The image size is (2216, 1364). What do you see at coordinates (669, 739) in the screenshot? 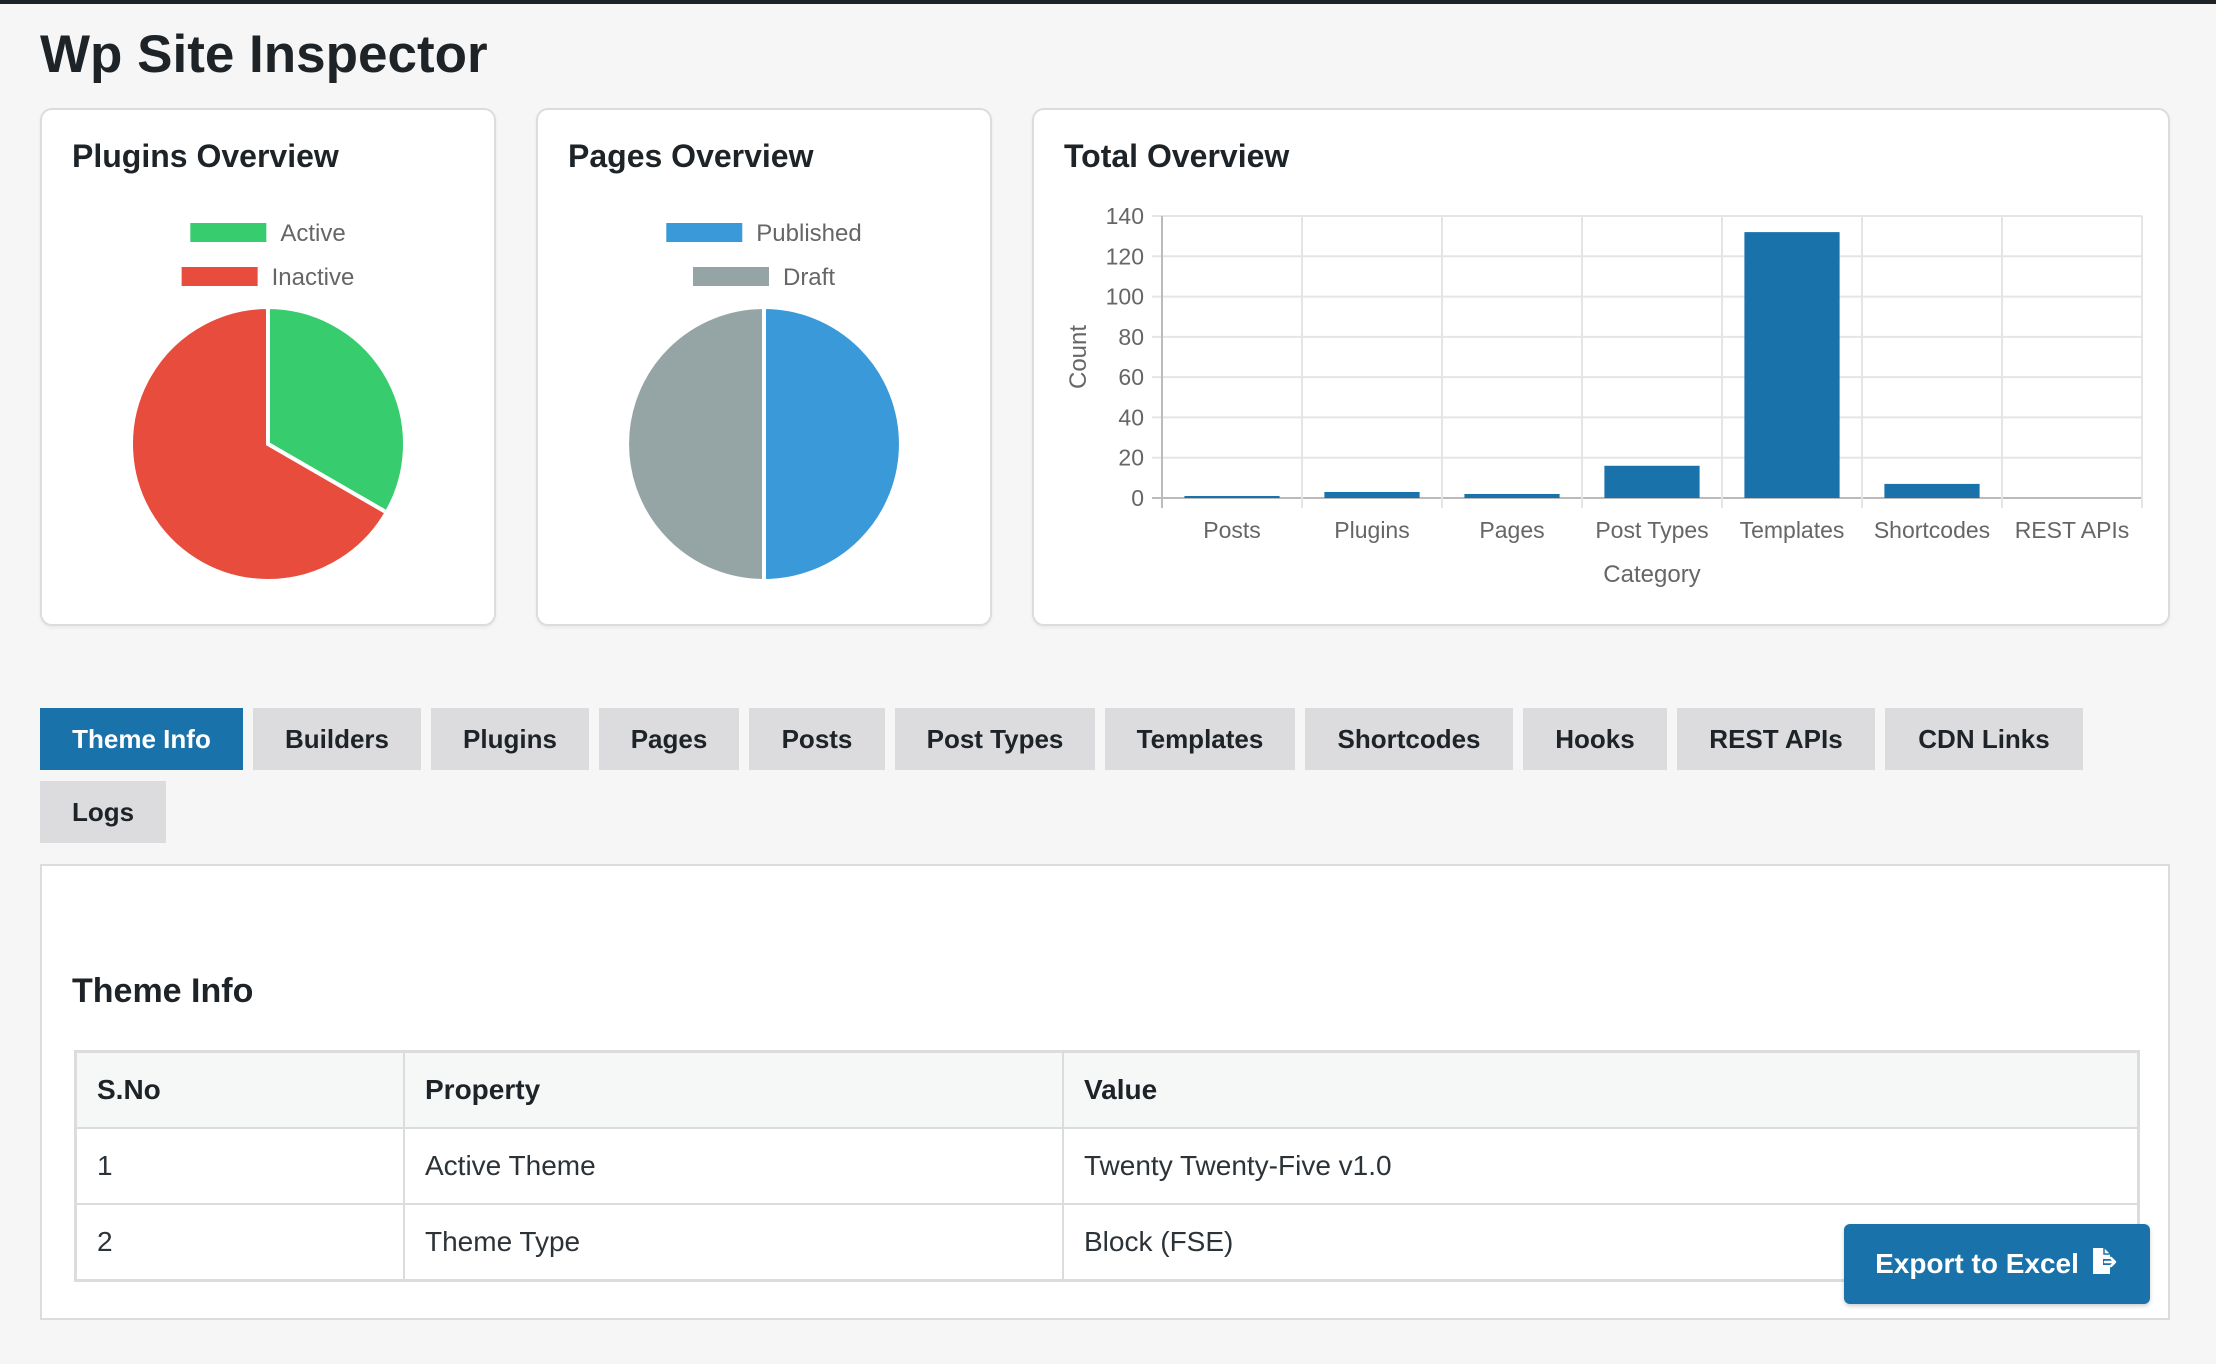
I see `tab-pages: Pages` at bounding box center [669, 739].